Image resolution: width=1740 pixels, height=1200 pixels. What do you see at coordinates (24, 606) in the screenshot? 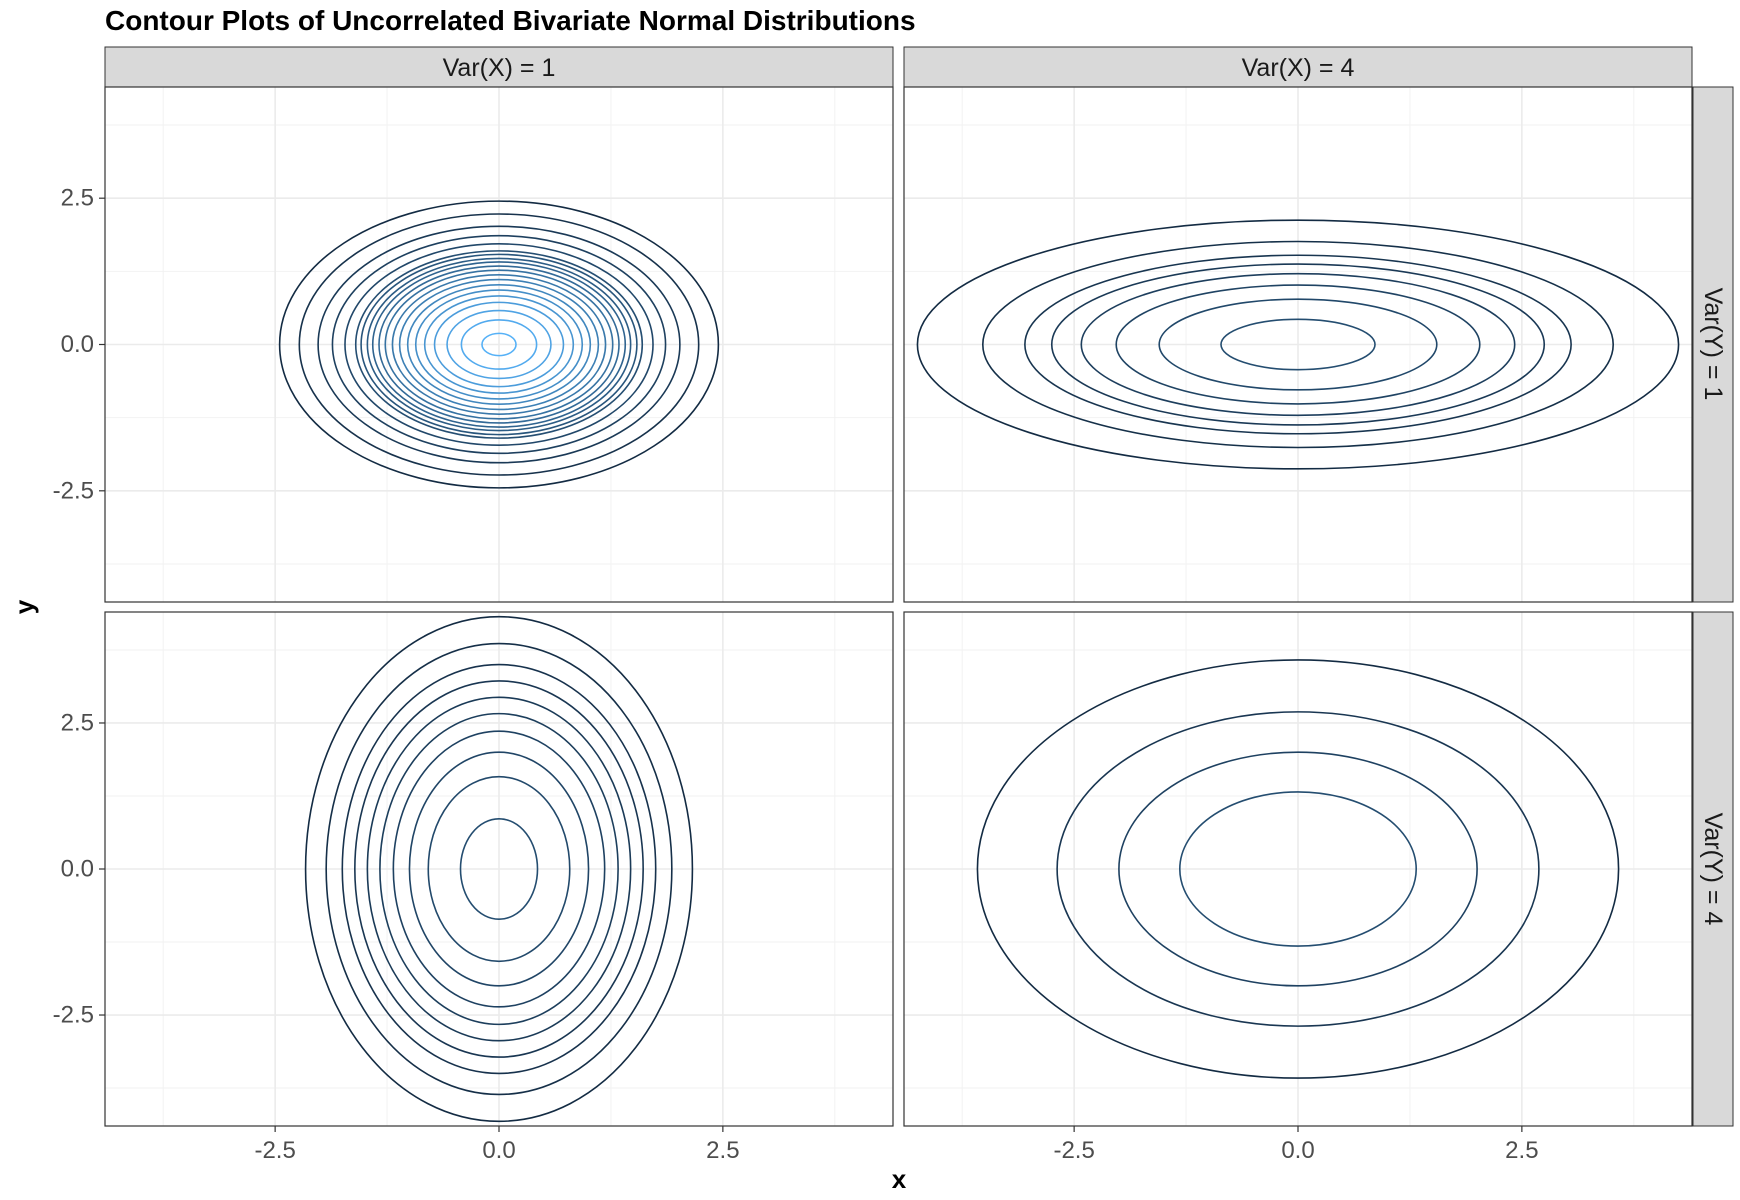
I see `y-axis-title: y` at bounding box center [24, 606].